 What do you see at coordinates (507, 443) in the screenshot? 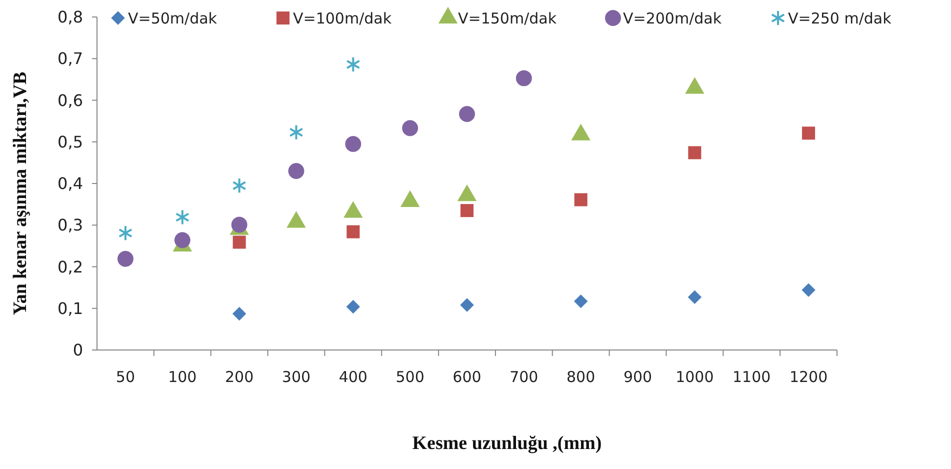
I see `x-axis-title: Kesme uzunluğu ,(mm)` at bounding box center [507, 443].